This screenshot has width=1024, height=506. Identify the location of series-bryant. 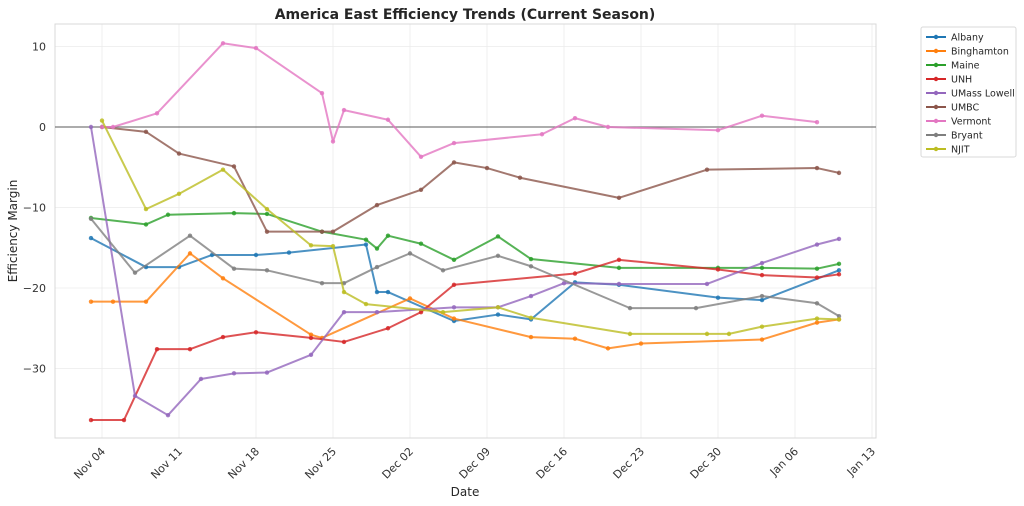
(465, 267).